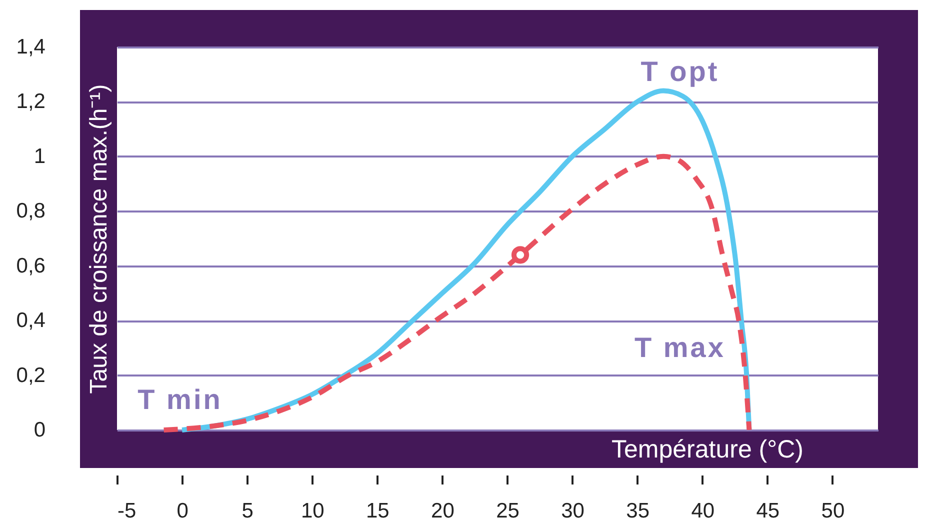 This screenshot has height=529, width=946. Describe the element at coordinates (442, 511) in the screenshot. I see `x-tick-label: 20` at that location.